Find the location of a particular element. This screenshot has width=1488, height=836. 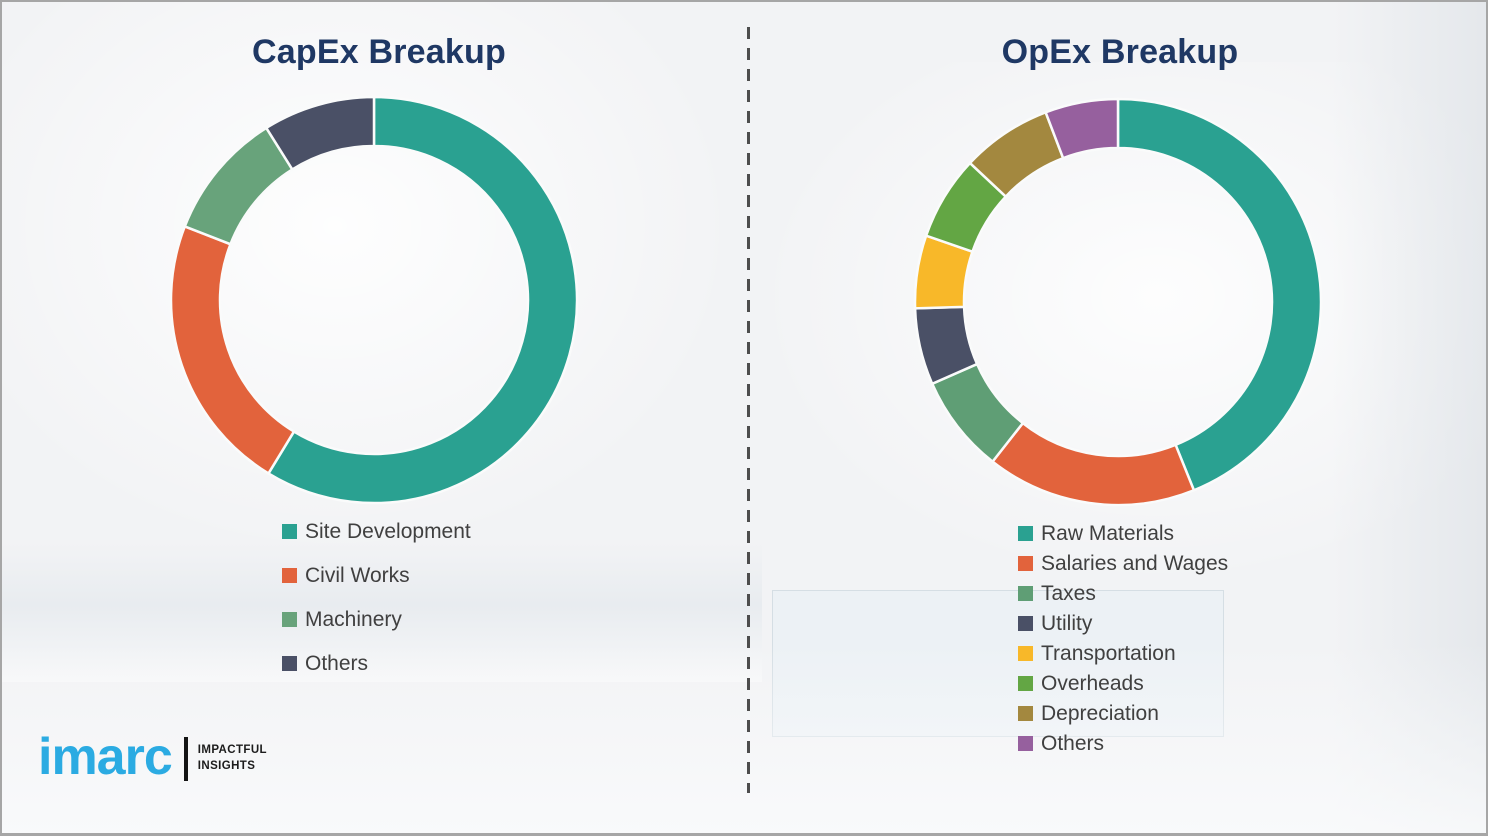

legend-item-depreciation: Depreciation is located at coordinates (1123, 713).